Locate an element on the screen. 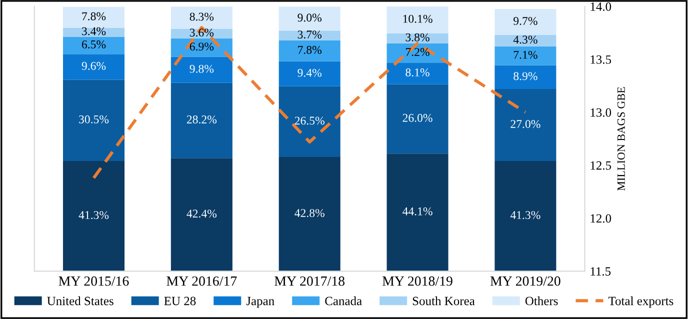 The width and height of the screenshot is (688, 319). data-label: 42.8% is located at coordinates (309, 213).